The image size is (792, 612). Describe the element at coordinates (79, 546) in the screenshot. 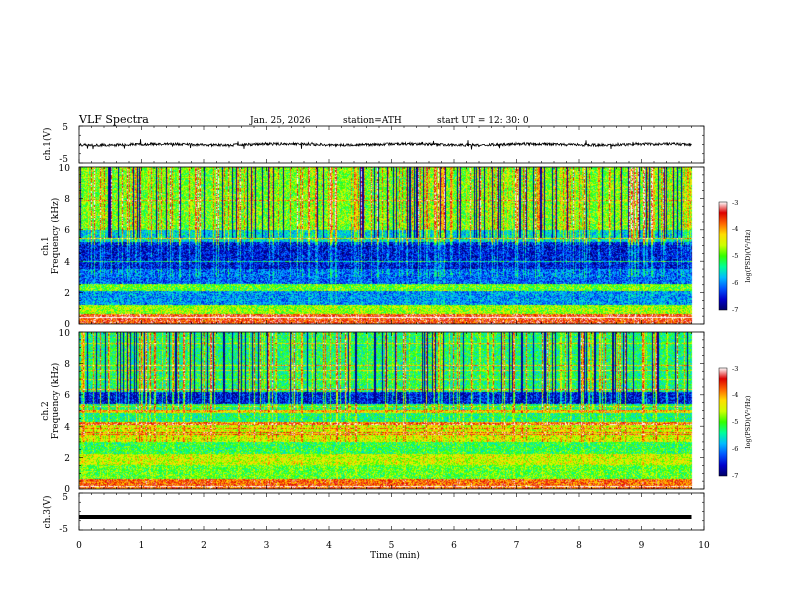

I see `xtick-label: 0` at that location.